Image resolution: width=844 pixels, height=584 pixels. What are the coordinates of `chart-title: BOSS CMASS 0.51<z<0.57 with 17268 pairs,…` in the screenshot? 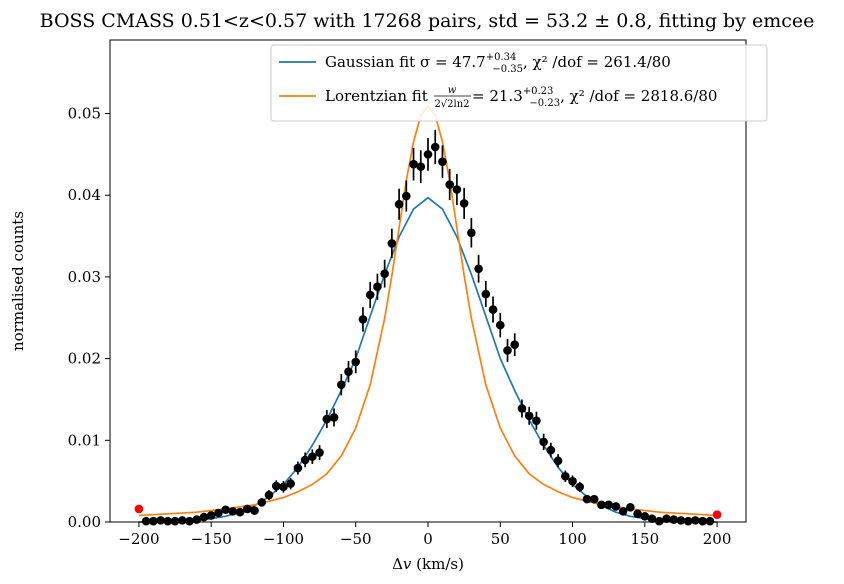 It's located at (427, 21).